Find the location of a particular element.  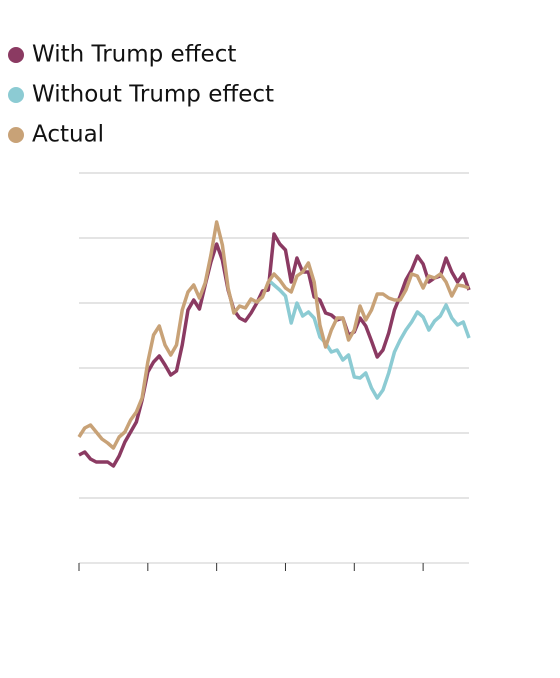

legend-label: Without Trump effect is located at coordinates (153, 95).